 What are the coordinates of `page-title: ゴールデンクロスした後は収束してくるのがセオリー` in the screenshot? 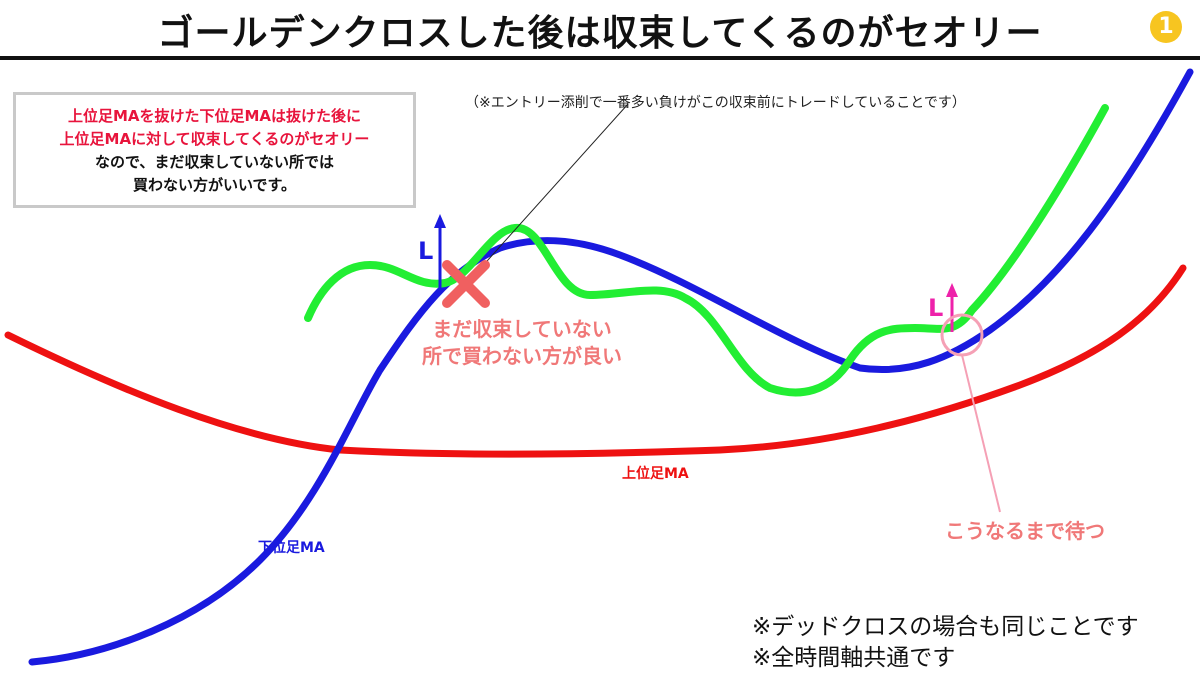 It's located at (600, 33).